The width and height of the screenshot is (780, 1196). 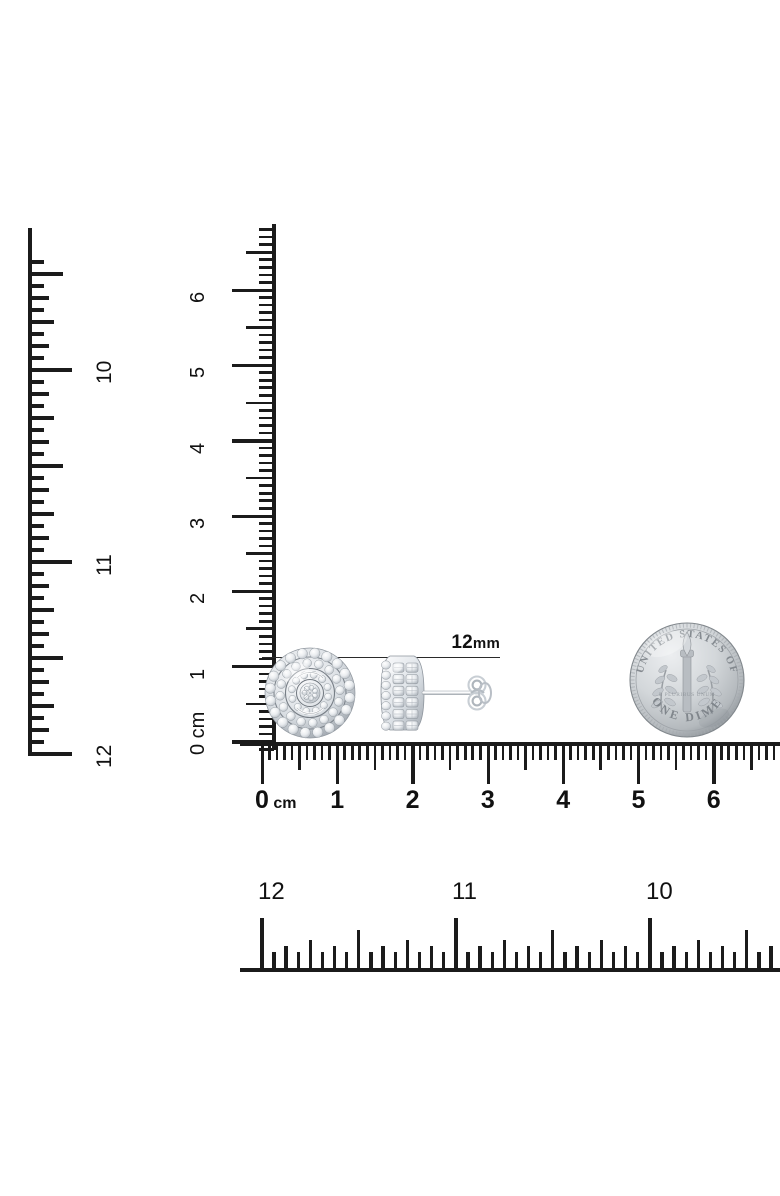 What do you see at coordinates (486, 643) in the screenshot?
I see `dimension-unit: mm` at bounding box center [486, 643].